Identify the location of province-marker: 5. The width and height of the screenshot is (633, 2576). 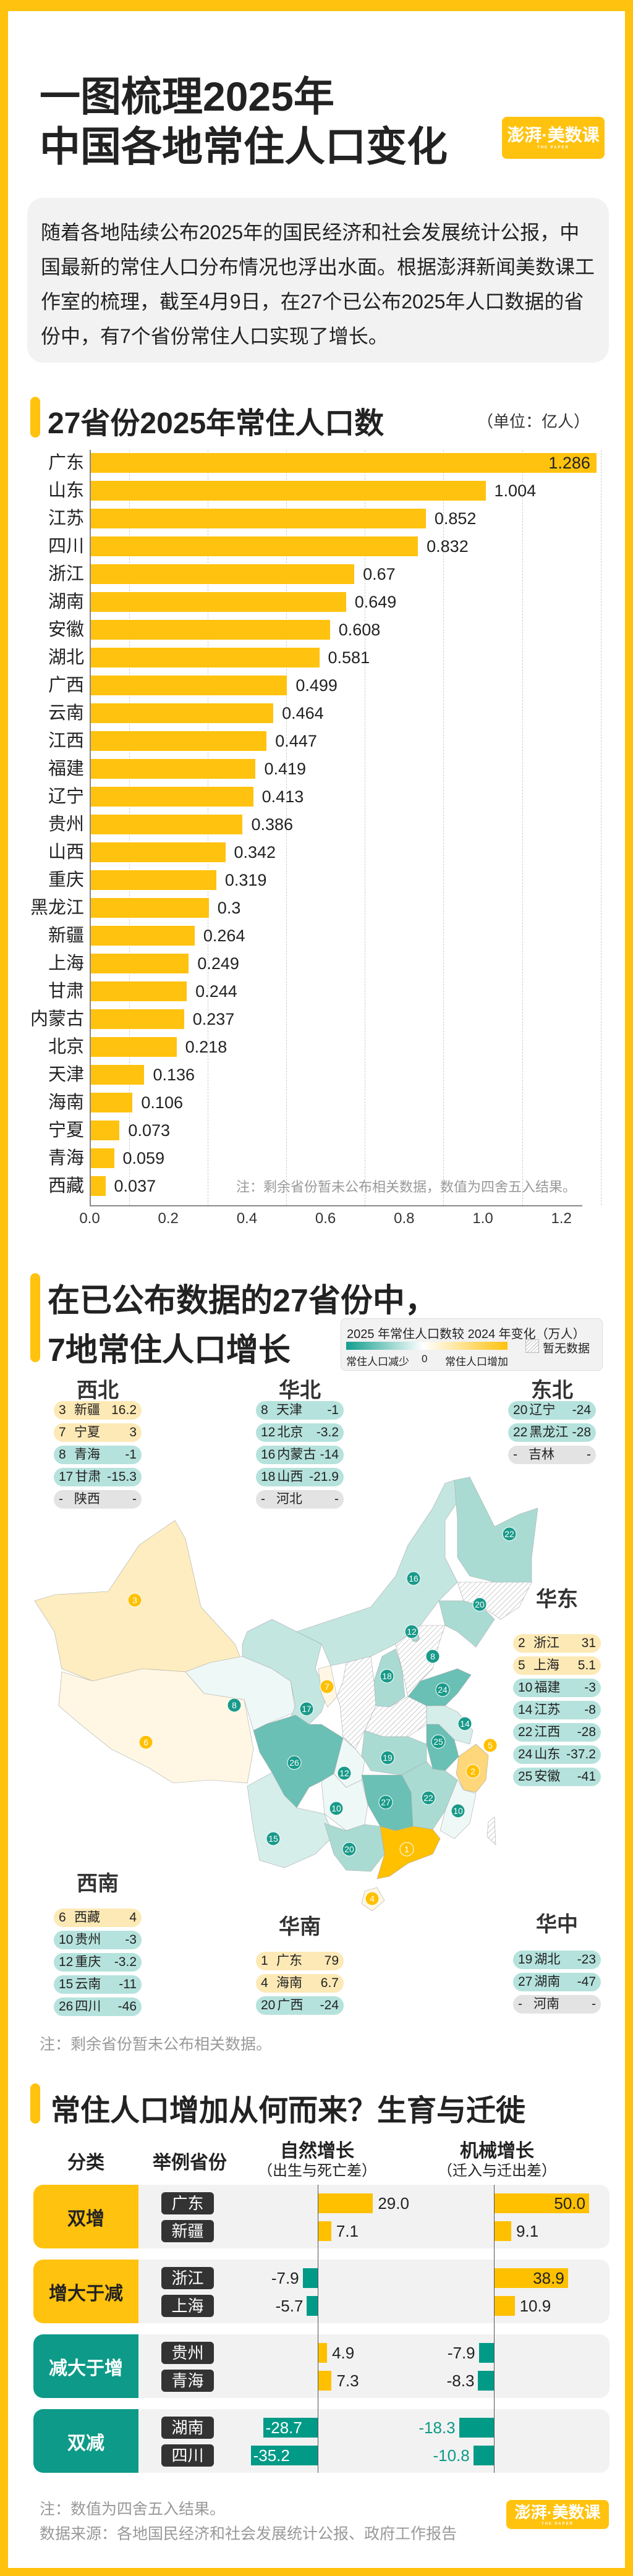
(490, 1745).